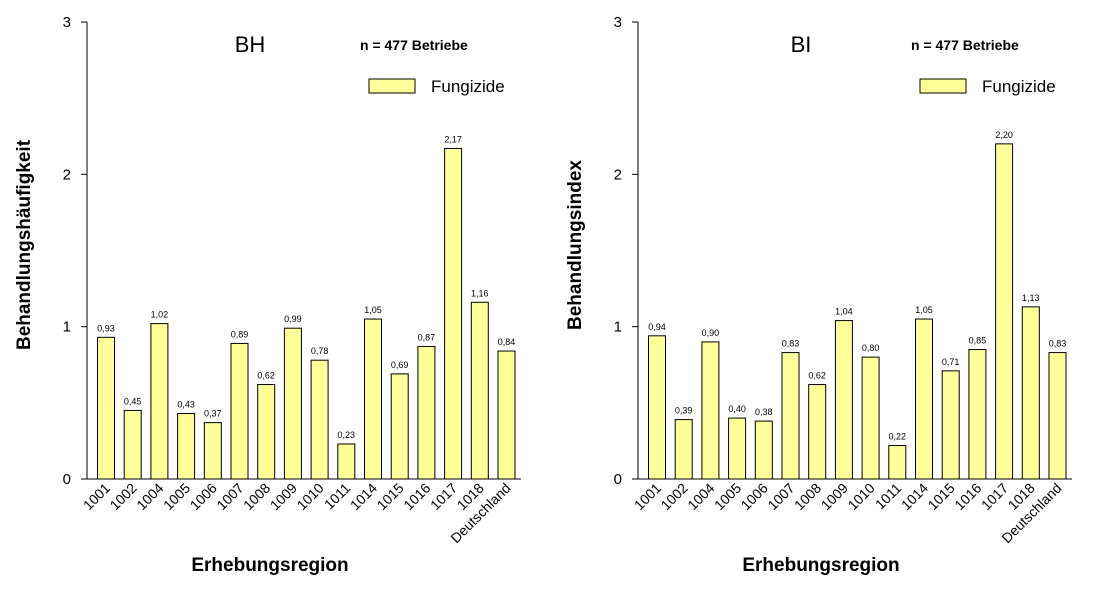 This screenshot has height=590, width=1102. I want to click on bar-value-label: 0,69, so click(400, 365).